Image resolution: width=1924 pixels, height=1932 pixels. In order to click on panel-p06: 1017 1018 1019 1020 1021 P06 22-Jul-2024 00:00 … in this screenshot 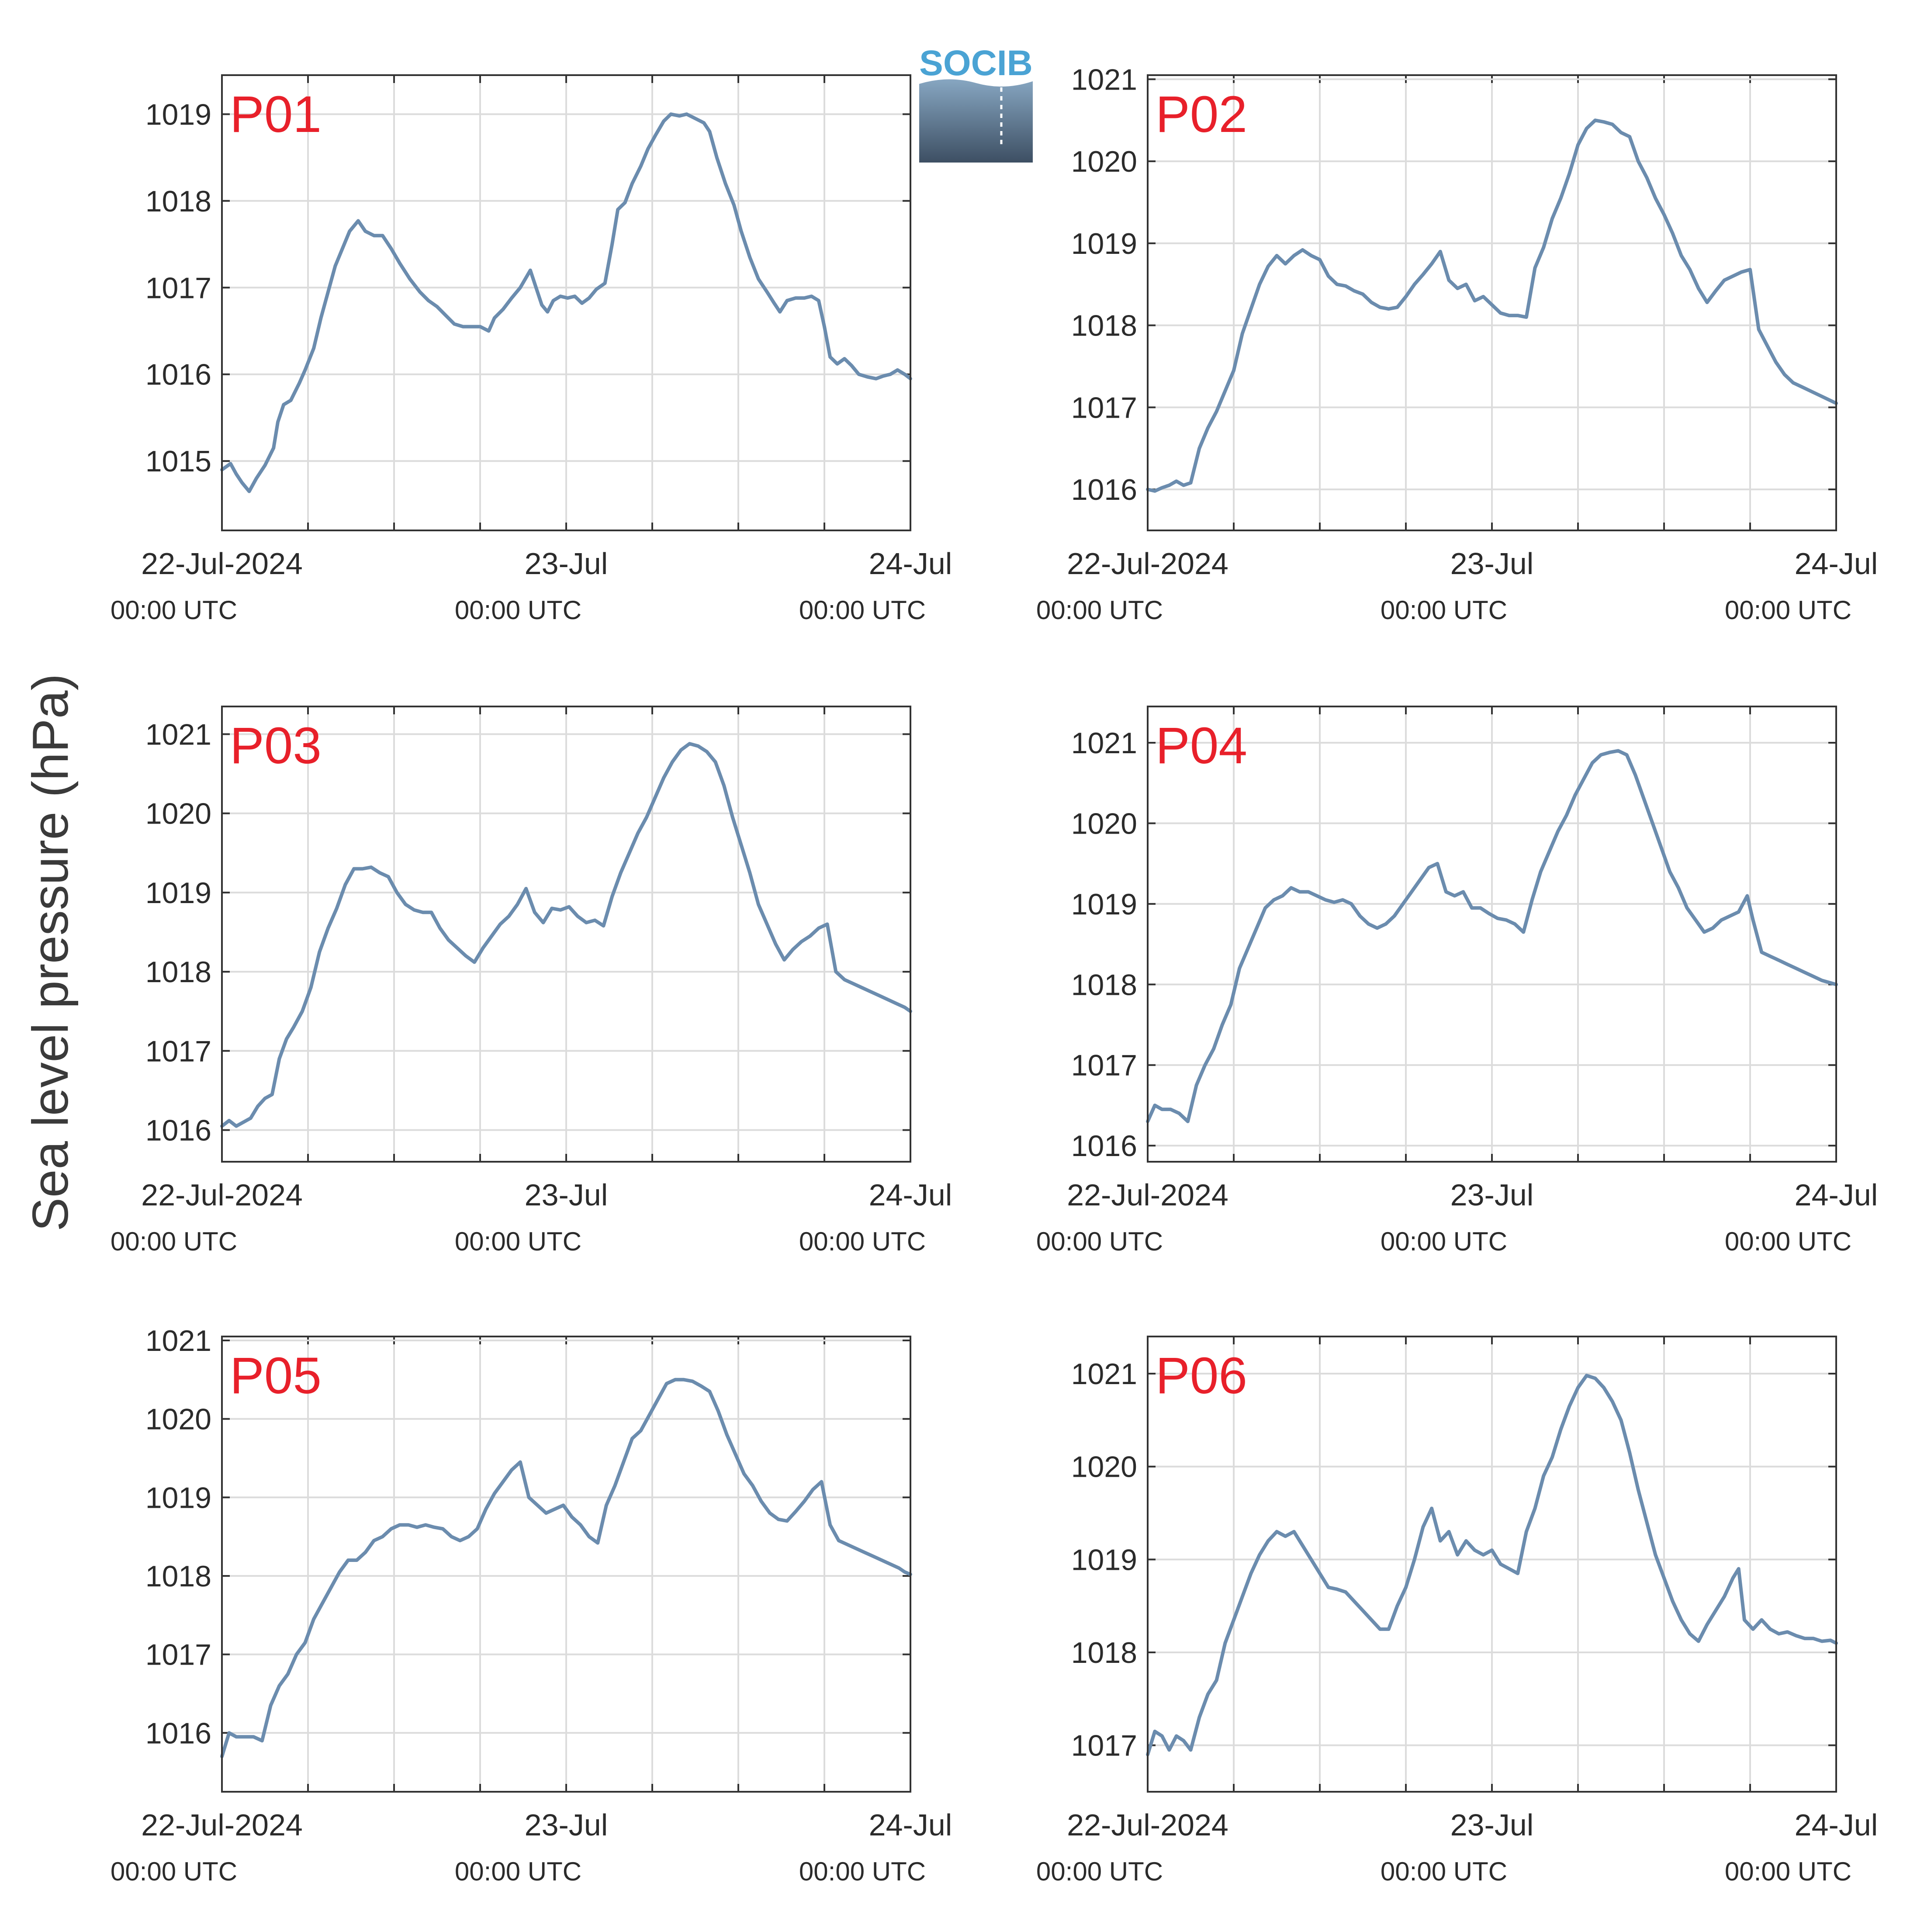, I will do `click(1457, 1611)`.